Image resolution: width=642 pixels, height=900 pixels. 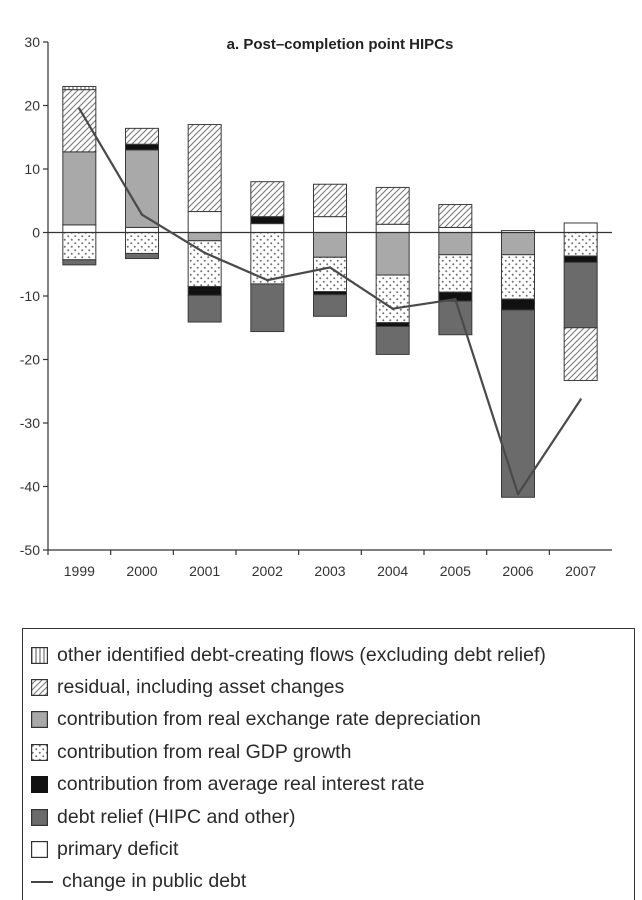 I want to click on legend-swatch-gdp, so click(x=39, y=752).